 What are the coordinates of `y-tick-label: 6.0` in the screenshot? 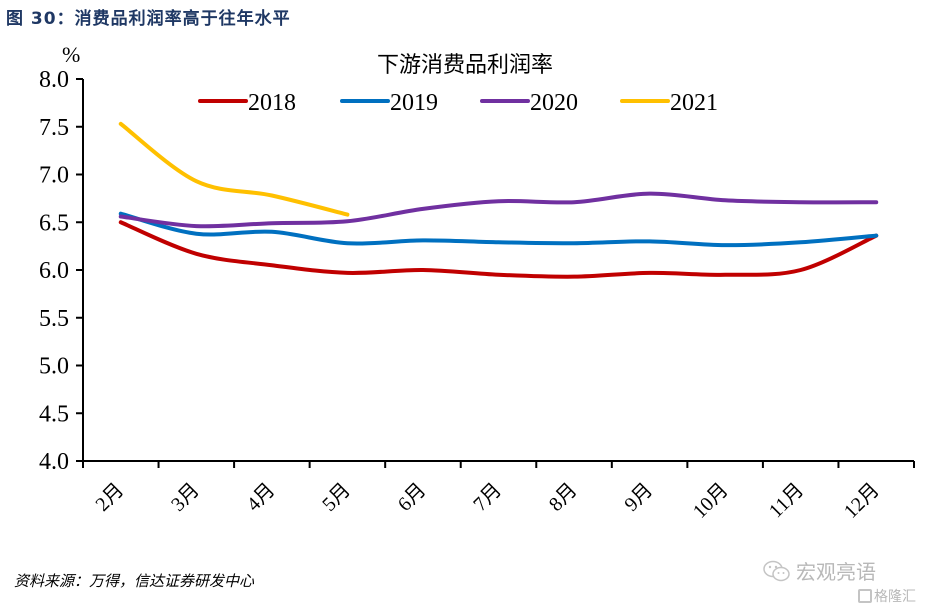 It's located at (54, 271).